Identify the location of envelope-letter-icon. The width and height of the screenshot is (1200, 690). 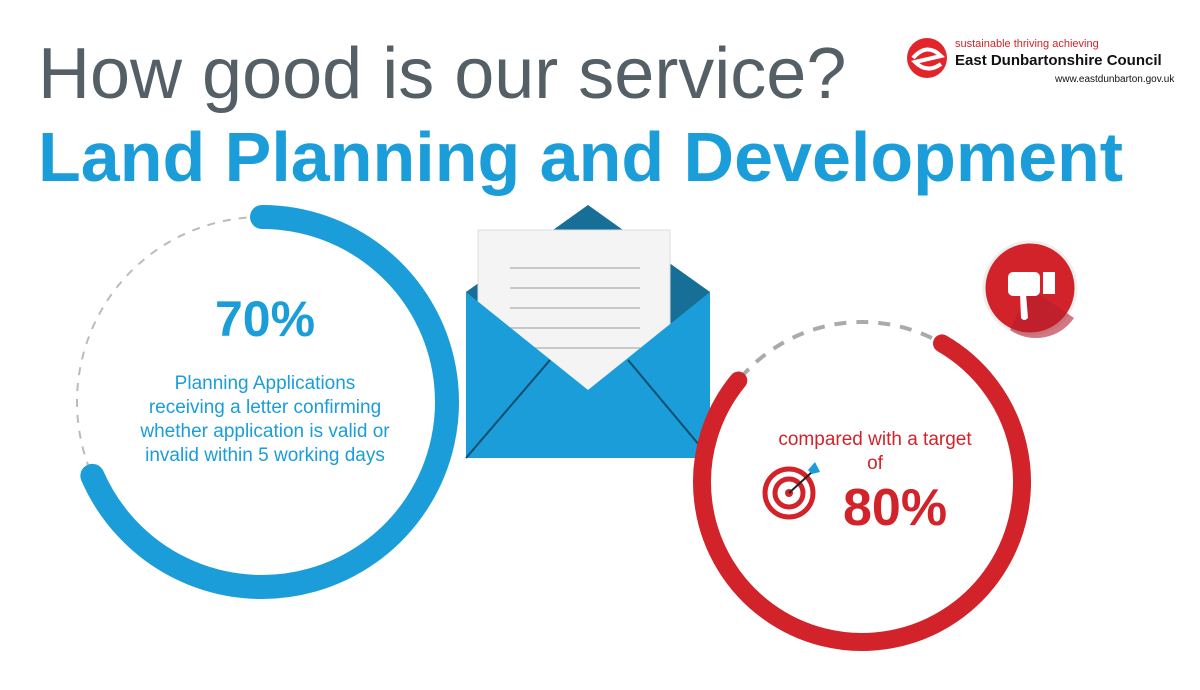
(588, 332).